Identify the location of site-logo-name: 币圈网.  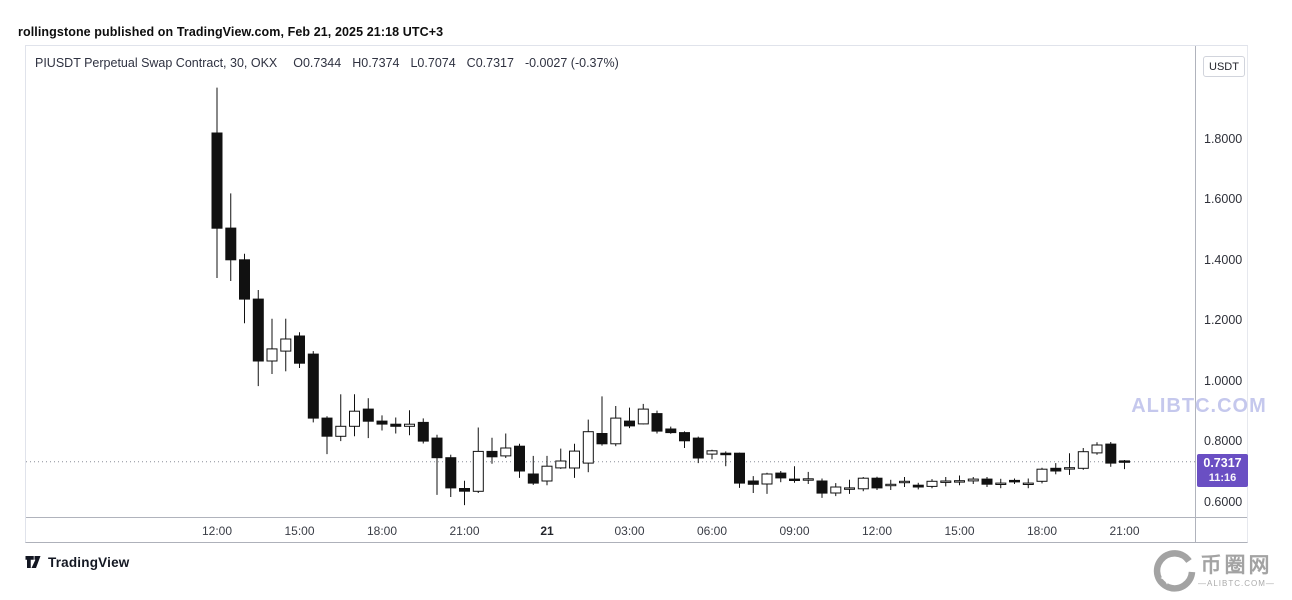
(1236, 565).